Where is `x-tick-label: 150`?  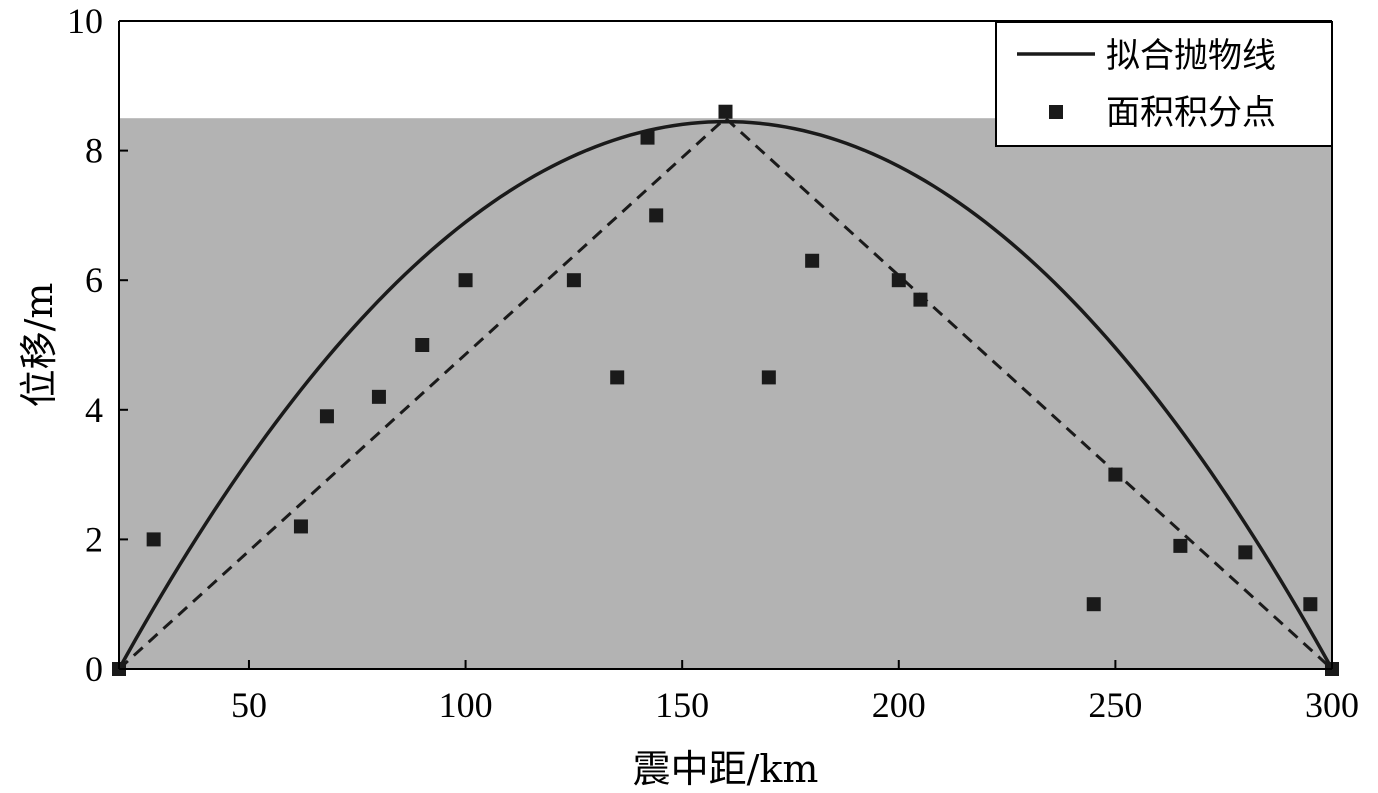
x-tick-label: 150 is located at coordinates (682, 705).